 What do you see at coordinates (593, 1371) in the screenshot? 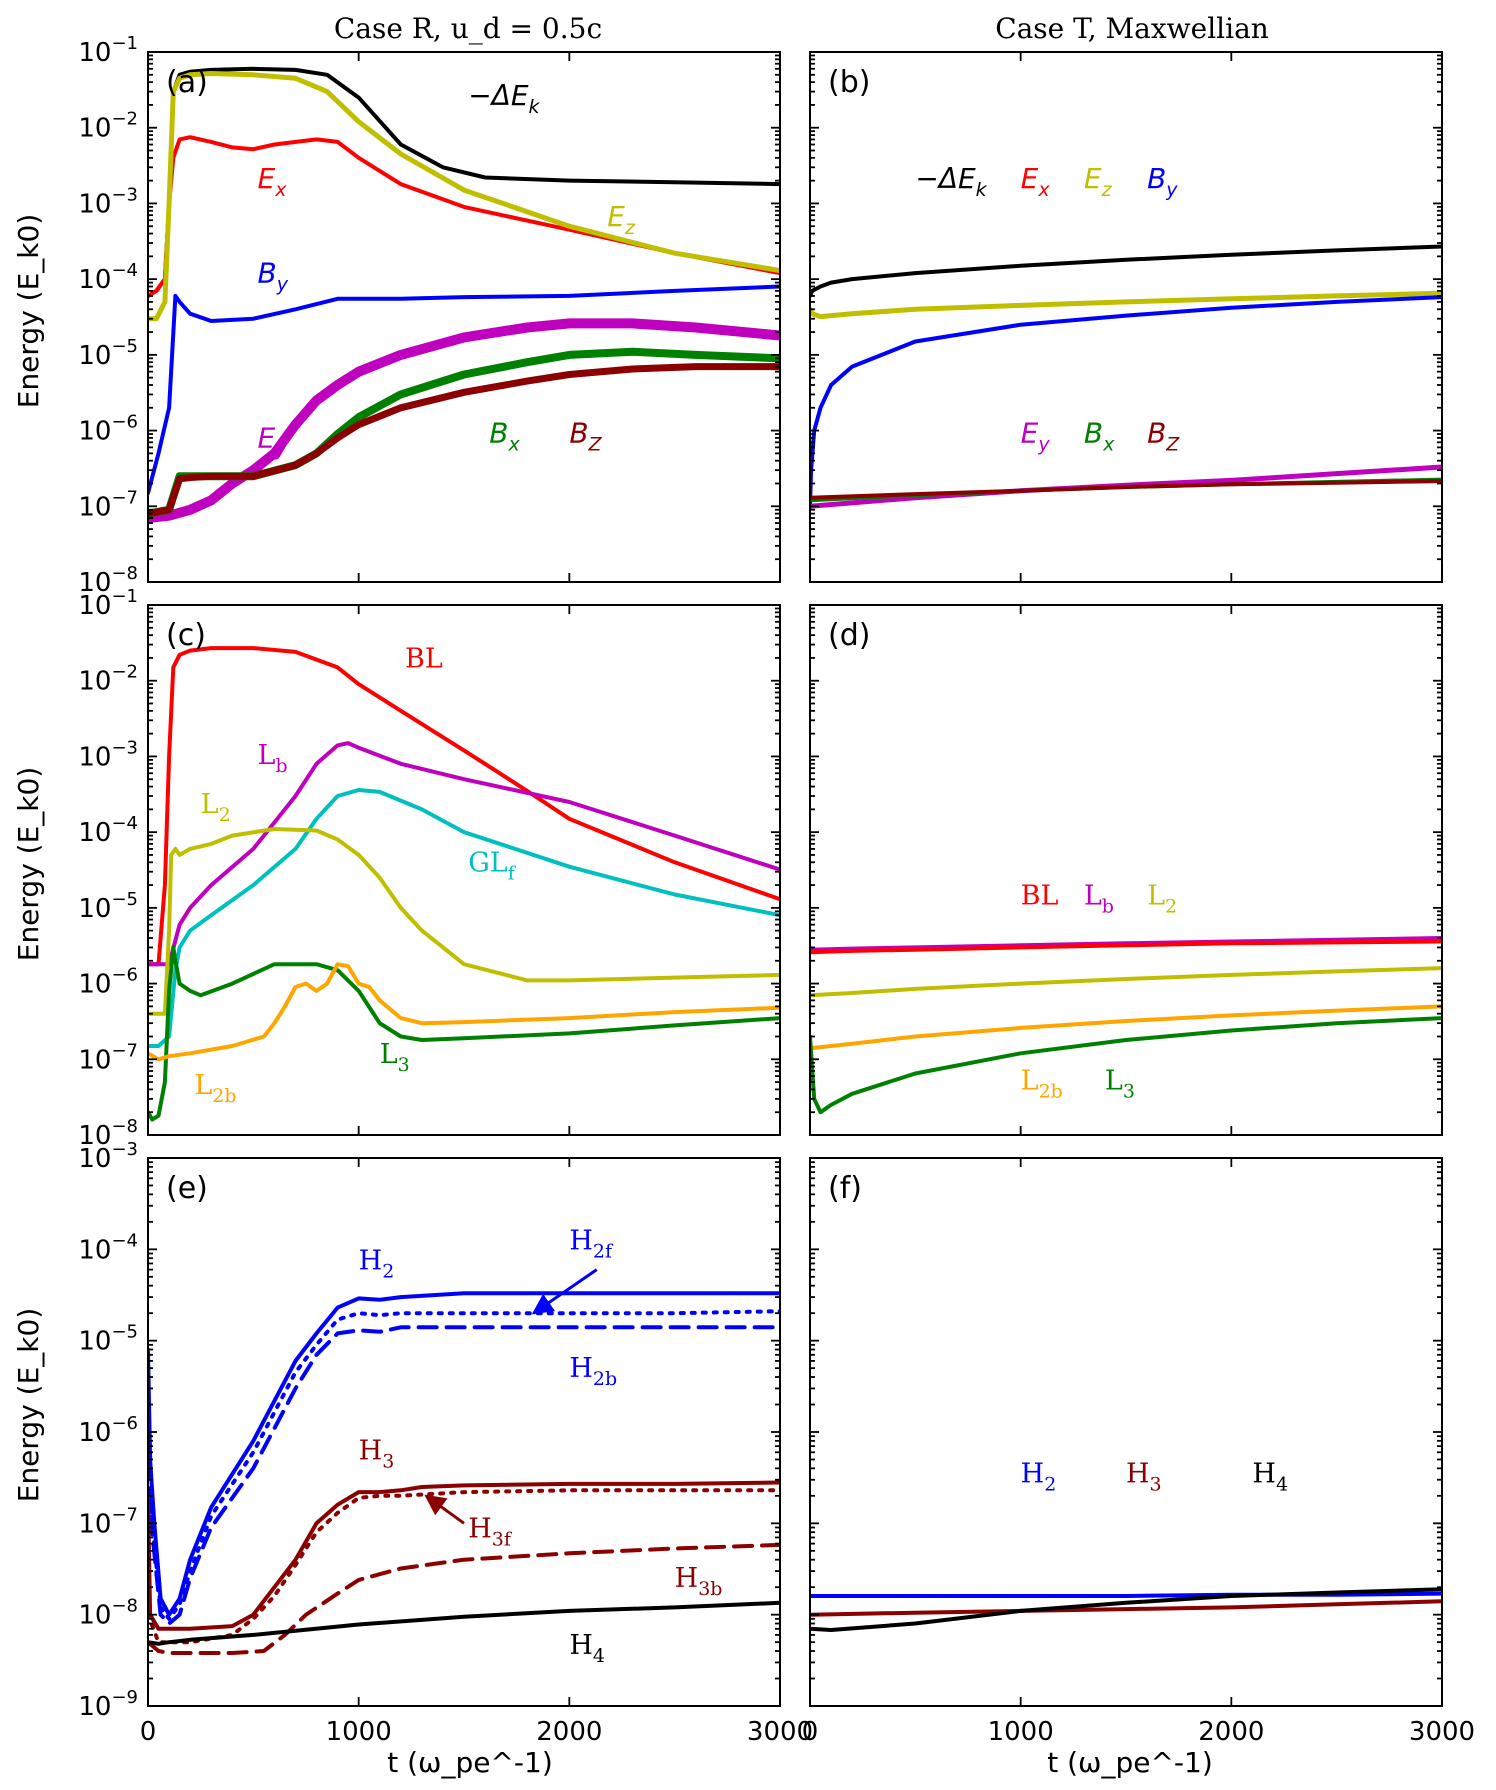
I see `series-label: H2b` at bounding box center [593, 1371].